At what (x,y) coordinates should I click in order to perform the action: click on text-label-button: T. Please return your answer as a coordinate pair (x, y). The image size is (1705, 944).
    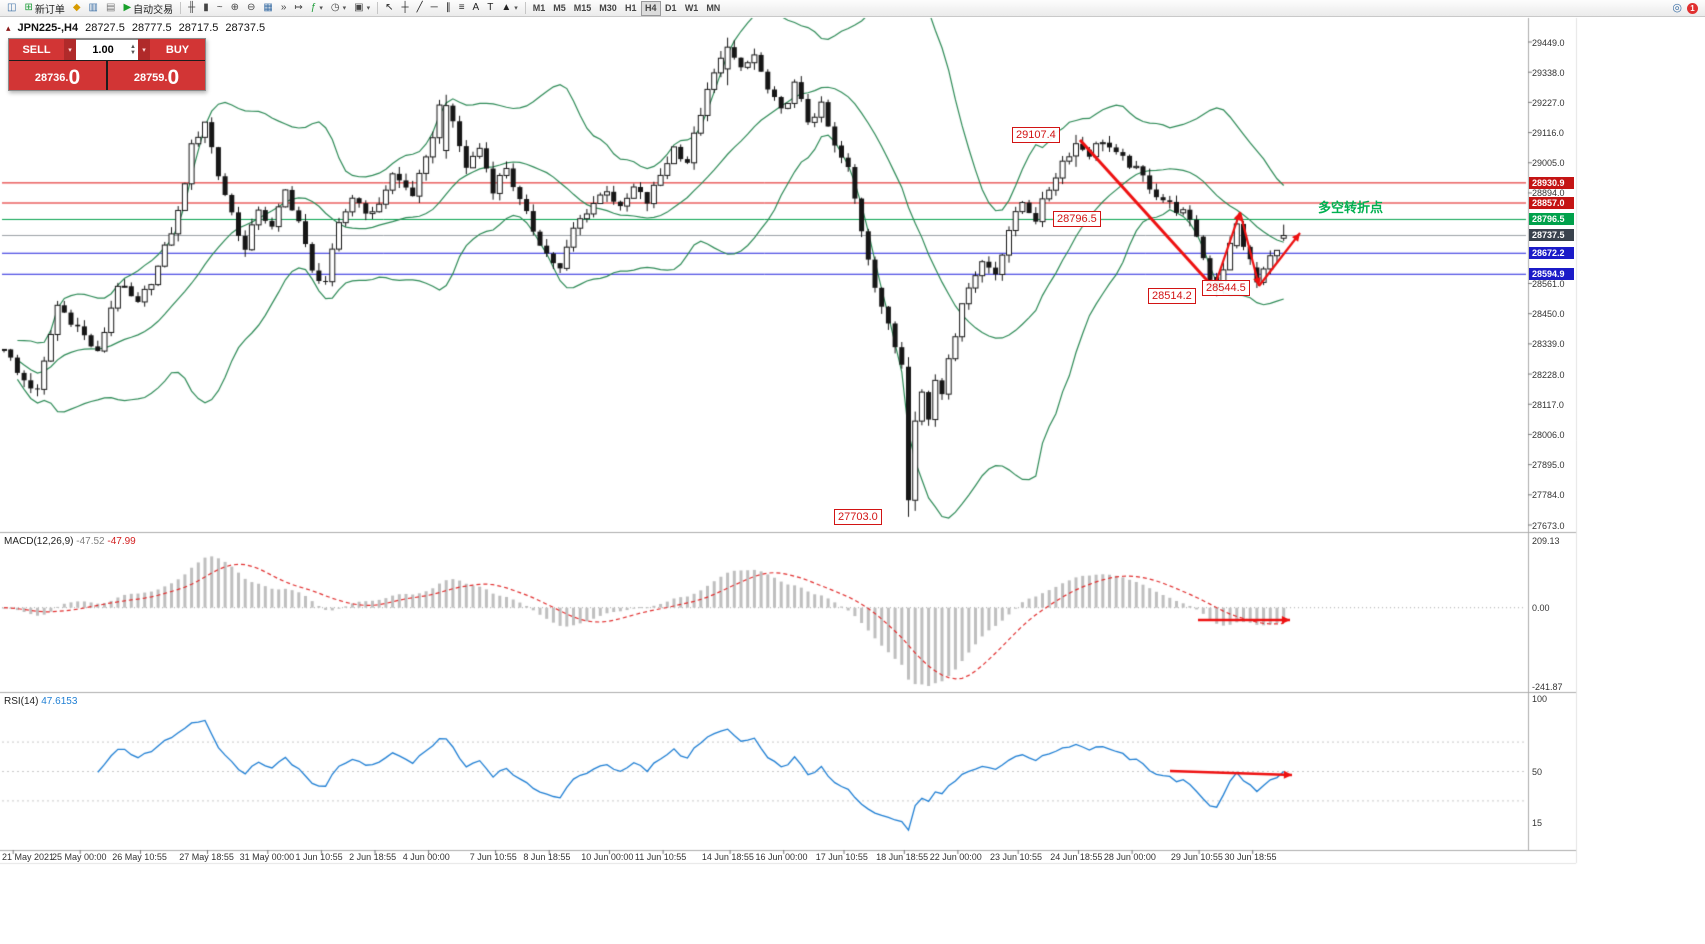
    Looking at the image, I should click on (490, 8).